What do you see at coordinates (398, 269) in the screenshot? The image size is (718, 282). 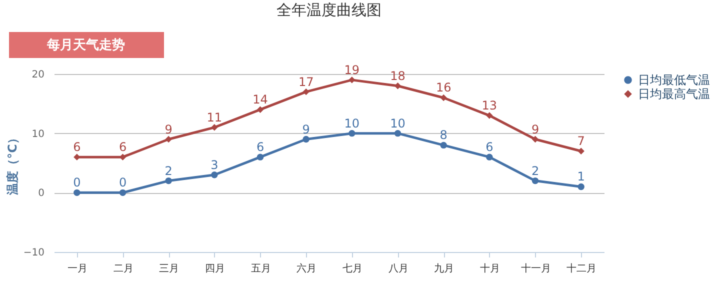 I see `x-tick-label: 八月` at bounding box center [398, 269].